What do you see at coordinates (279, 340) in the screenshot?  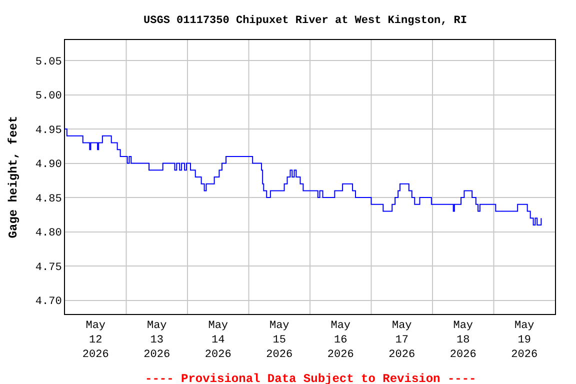 I see `x-tick-label: May 15 2026` at bounding box center [279, 340].